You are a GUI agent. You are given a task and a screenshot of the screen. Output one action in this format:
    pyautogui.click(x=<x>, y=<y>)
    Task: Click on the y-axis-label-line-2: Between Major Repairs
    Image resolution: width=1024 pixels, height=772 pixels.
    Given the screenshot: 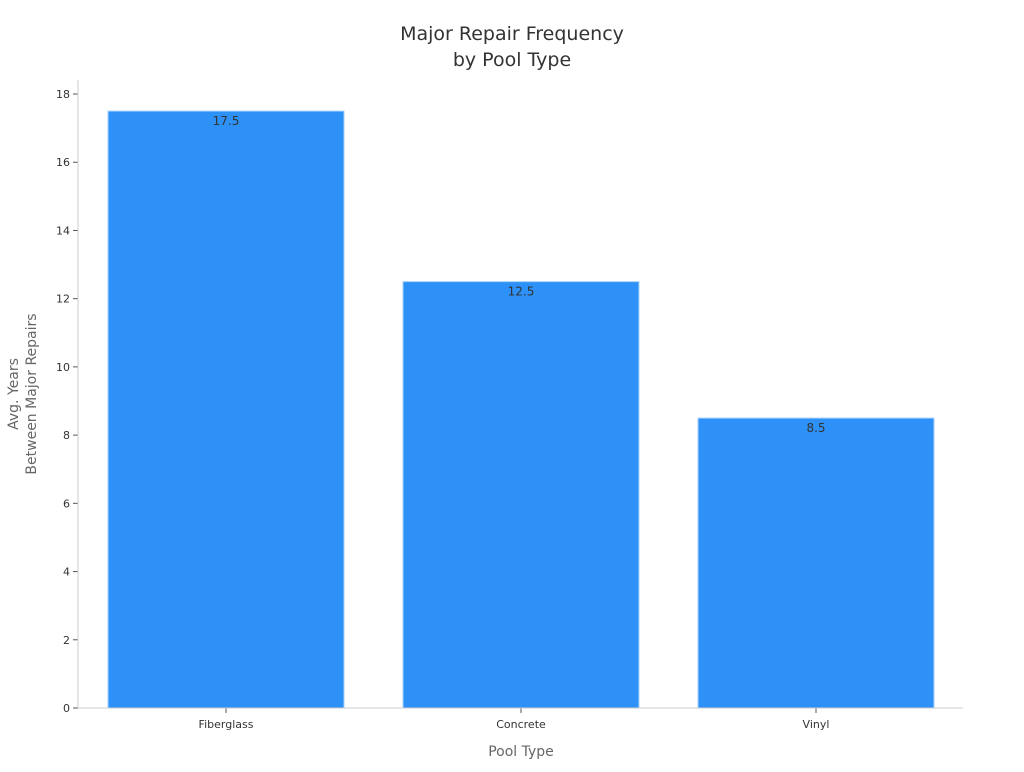 What is the action you would take?
    pyautogui.click(x=32, y=393)
    